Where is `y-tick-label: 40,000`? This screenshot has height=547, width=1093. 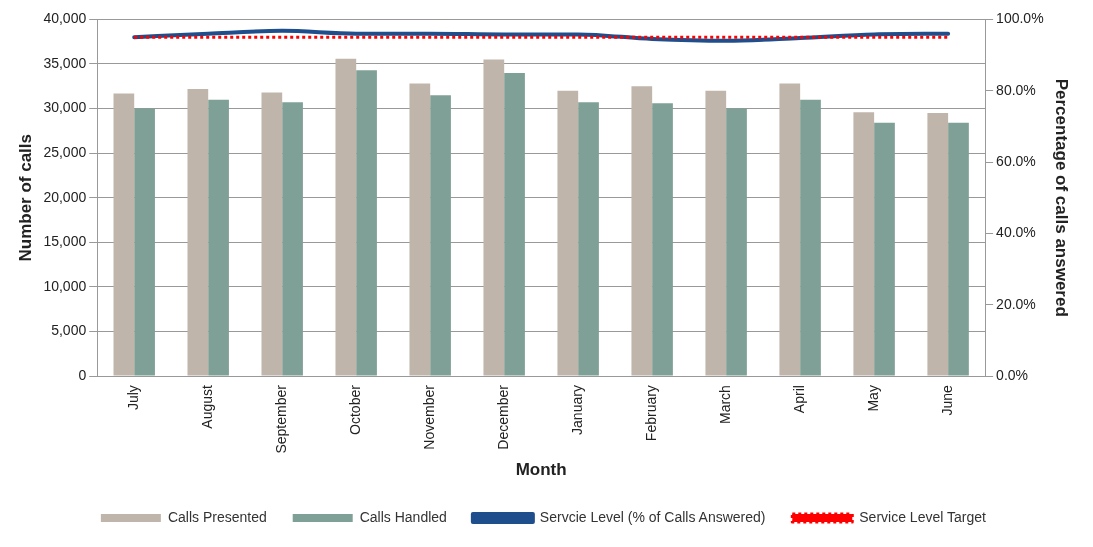 y-tick-label: 40,000 is located at coordinates (65, 18).